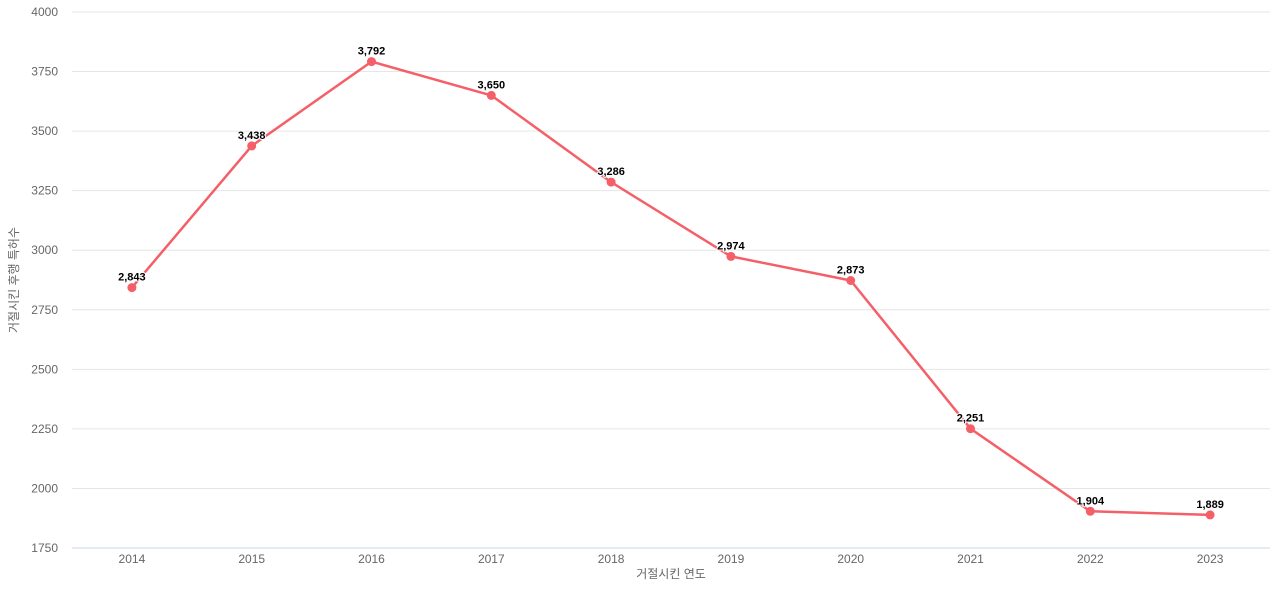 Image resolution: width=1280 pixels, height=600 pixels. I want to click on y-tick-label: 1750, so click(44, 548).